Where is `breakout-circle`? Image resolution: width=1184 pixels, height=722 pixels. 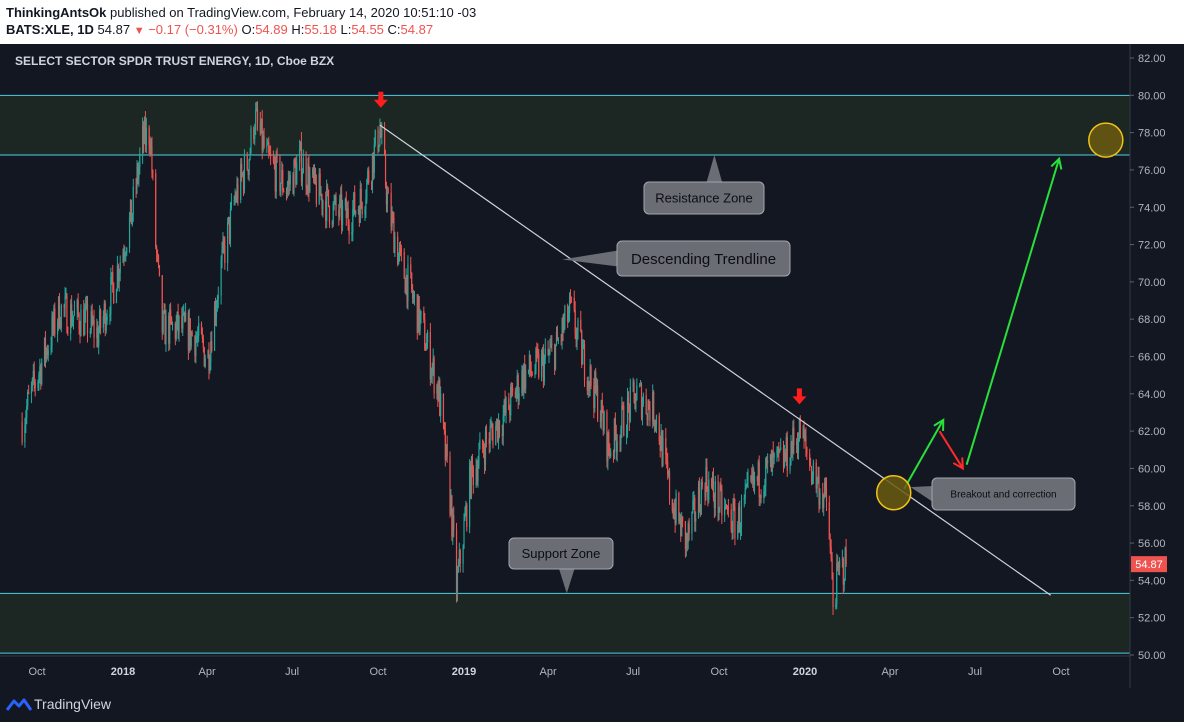
breakout-circle is located at coordinates (894, 492).